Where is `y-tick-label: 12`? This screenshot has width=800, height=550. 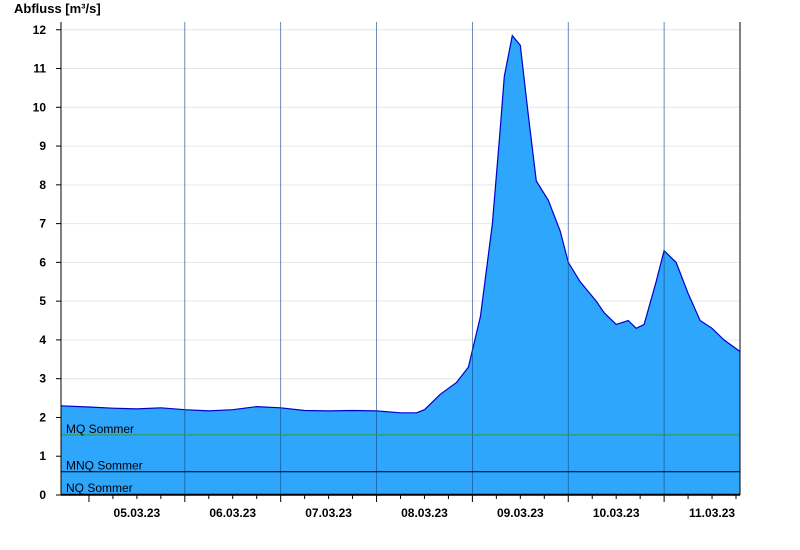
y-tick-label: 12 is located at coordinates (40, 30).